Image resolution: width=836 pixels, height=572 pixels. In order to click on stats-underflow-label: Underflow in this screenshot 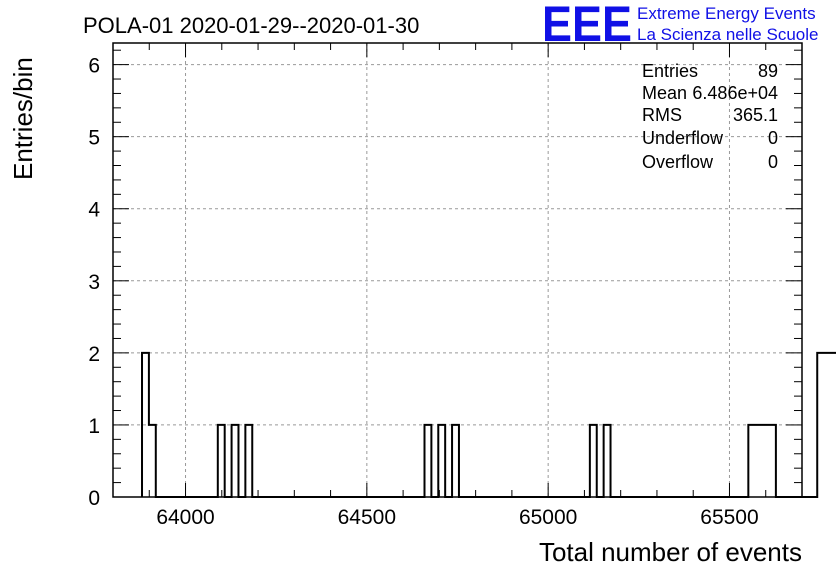, I will do `click(683, 138)`.